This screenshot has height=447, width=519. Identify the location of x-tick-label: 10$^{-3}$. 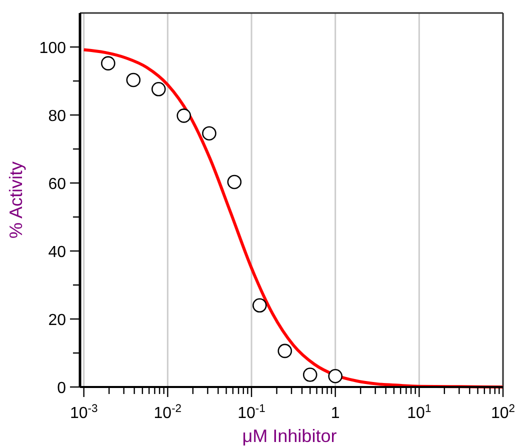
(84, 412).